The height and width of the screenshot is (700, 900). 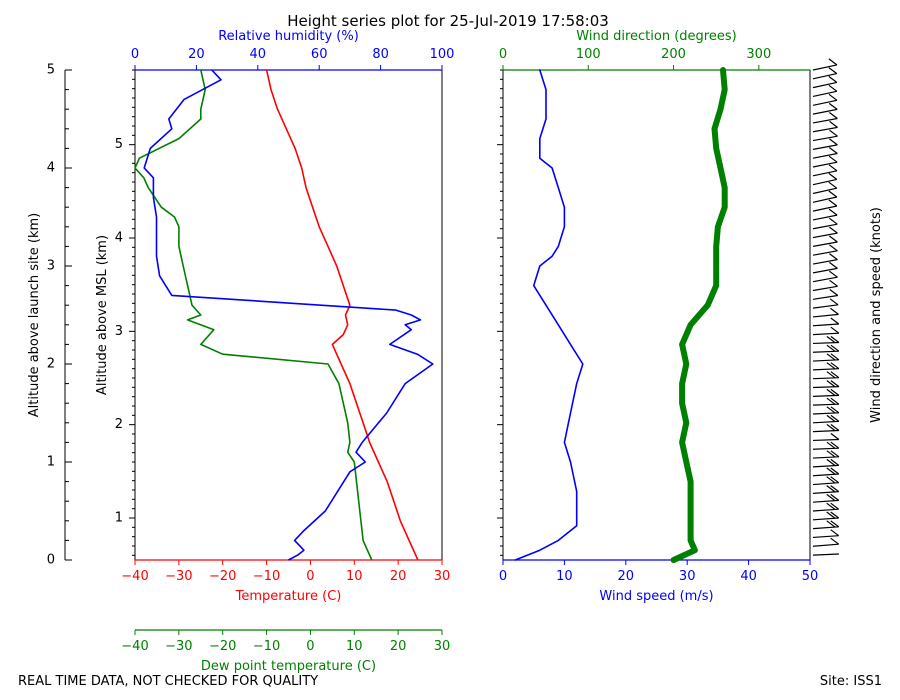 What do you see at coordinates (398, 646) in the screenshot?
I see `dewpoint-tick-label: 20` at bounding box center [398, 646].